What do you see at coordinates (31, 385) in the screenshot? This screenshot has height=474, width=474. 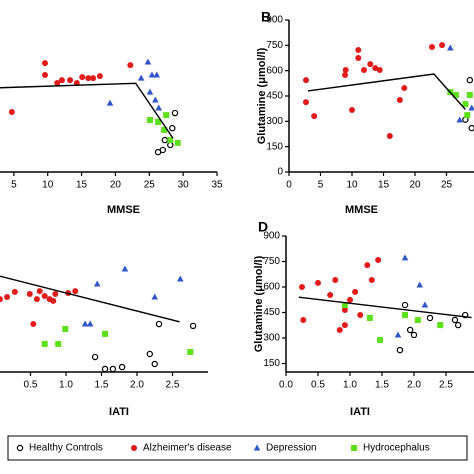 I see `x-tick-label: 0.5` at bounding box center [31, 385].